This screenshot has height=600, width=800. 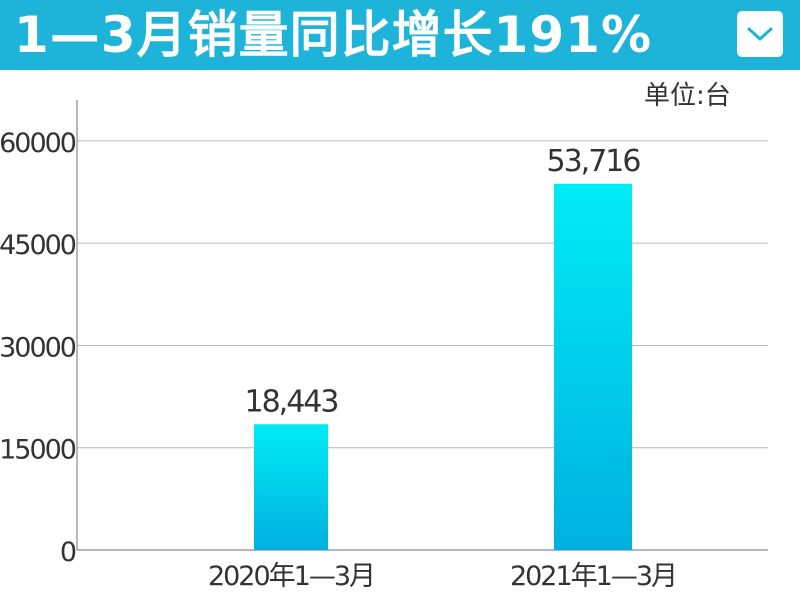 What do you see at coordinates (38, 450) in the screenshot?
I see `y-tick-label: 15000` at bounding box center [38, 450].